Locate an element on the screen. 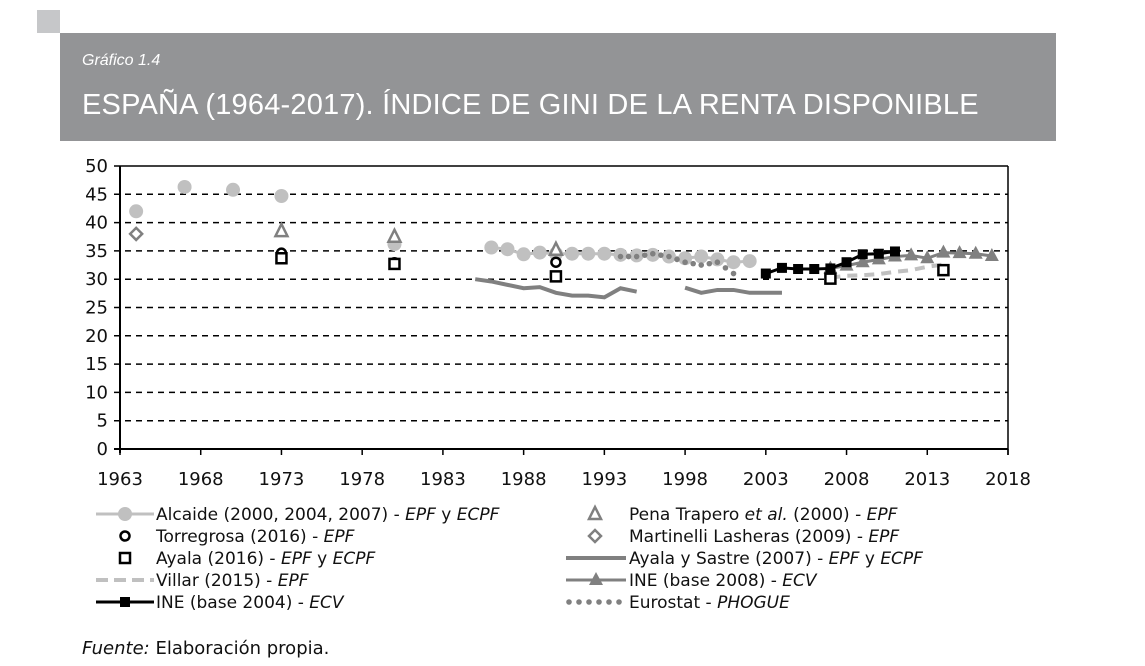 This screenshot has width=1145, height=666. decorative-corner-square is located at coordinates (48, 21).